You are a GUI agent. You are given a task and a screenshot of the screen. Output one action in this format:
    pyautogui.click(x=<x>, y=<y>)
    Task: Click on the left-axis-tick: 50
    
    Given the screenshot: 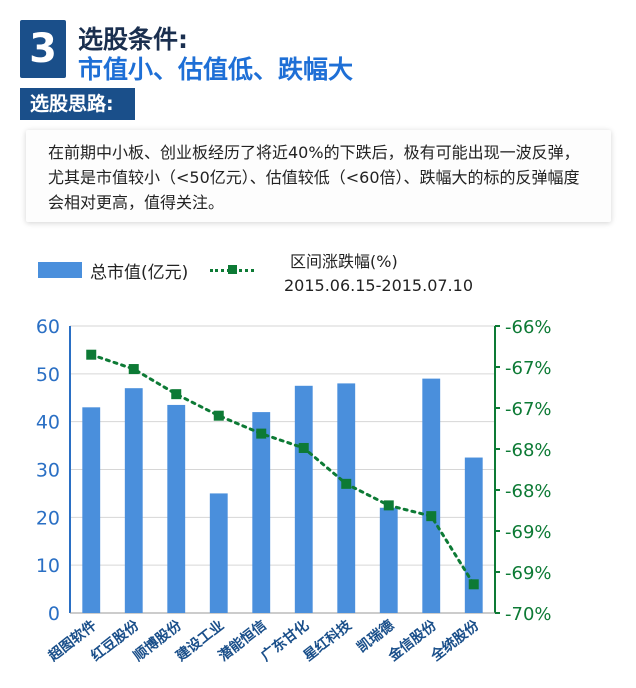 What is the action you would take?
    pyautogui.click(x=48, y=375)
    